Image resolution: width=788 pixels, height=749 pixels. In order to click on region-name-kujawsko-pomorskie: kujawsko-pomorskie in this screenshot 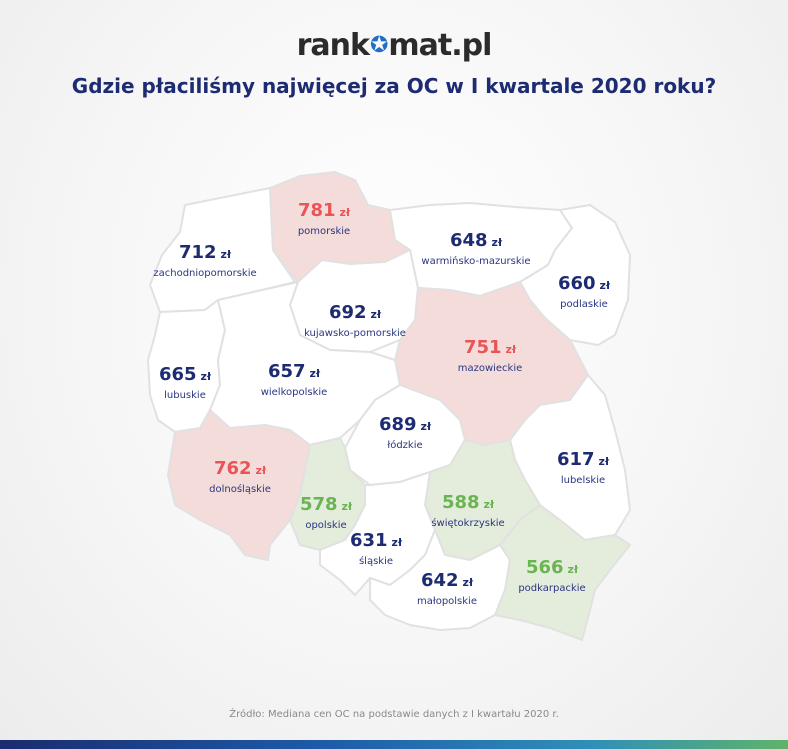, I will do `click(355, 333)`.